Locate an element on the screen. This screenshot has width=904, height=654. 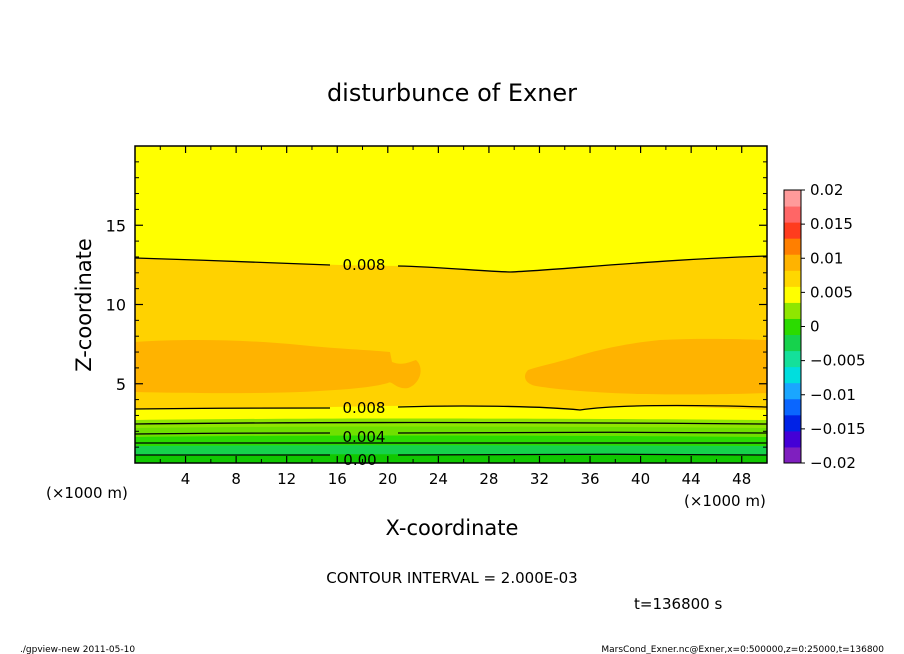
x-tick-label: 40 is located at coordinates (640, 479).